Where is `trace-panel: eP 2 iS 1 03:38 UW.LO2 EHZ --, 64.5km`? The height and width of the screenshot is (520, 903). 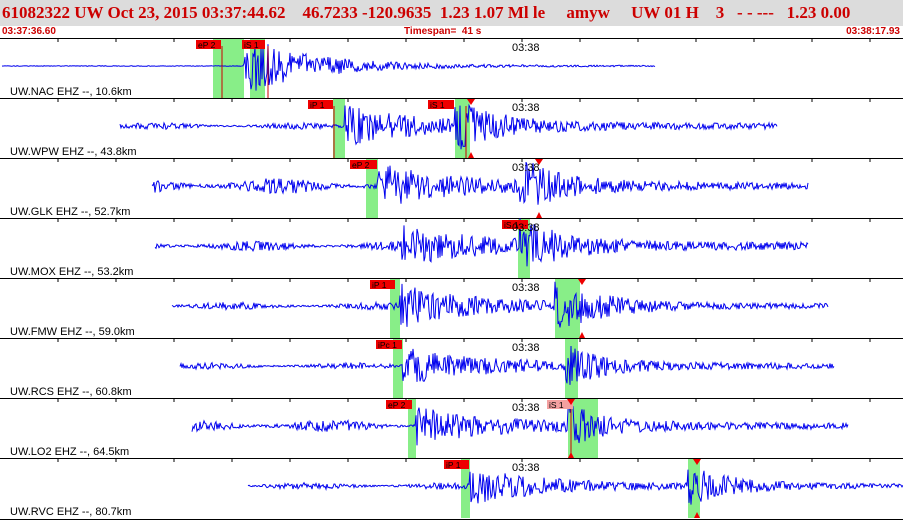 trace-panel: eP 2 iS 1 03:38 UW.LO2 EHZ --, 64.5km is located at coordinates (451, 428).